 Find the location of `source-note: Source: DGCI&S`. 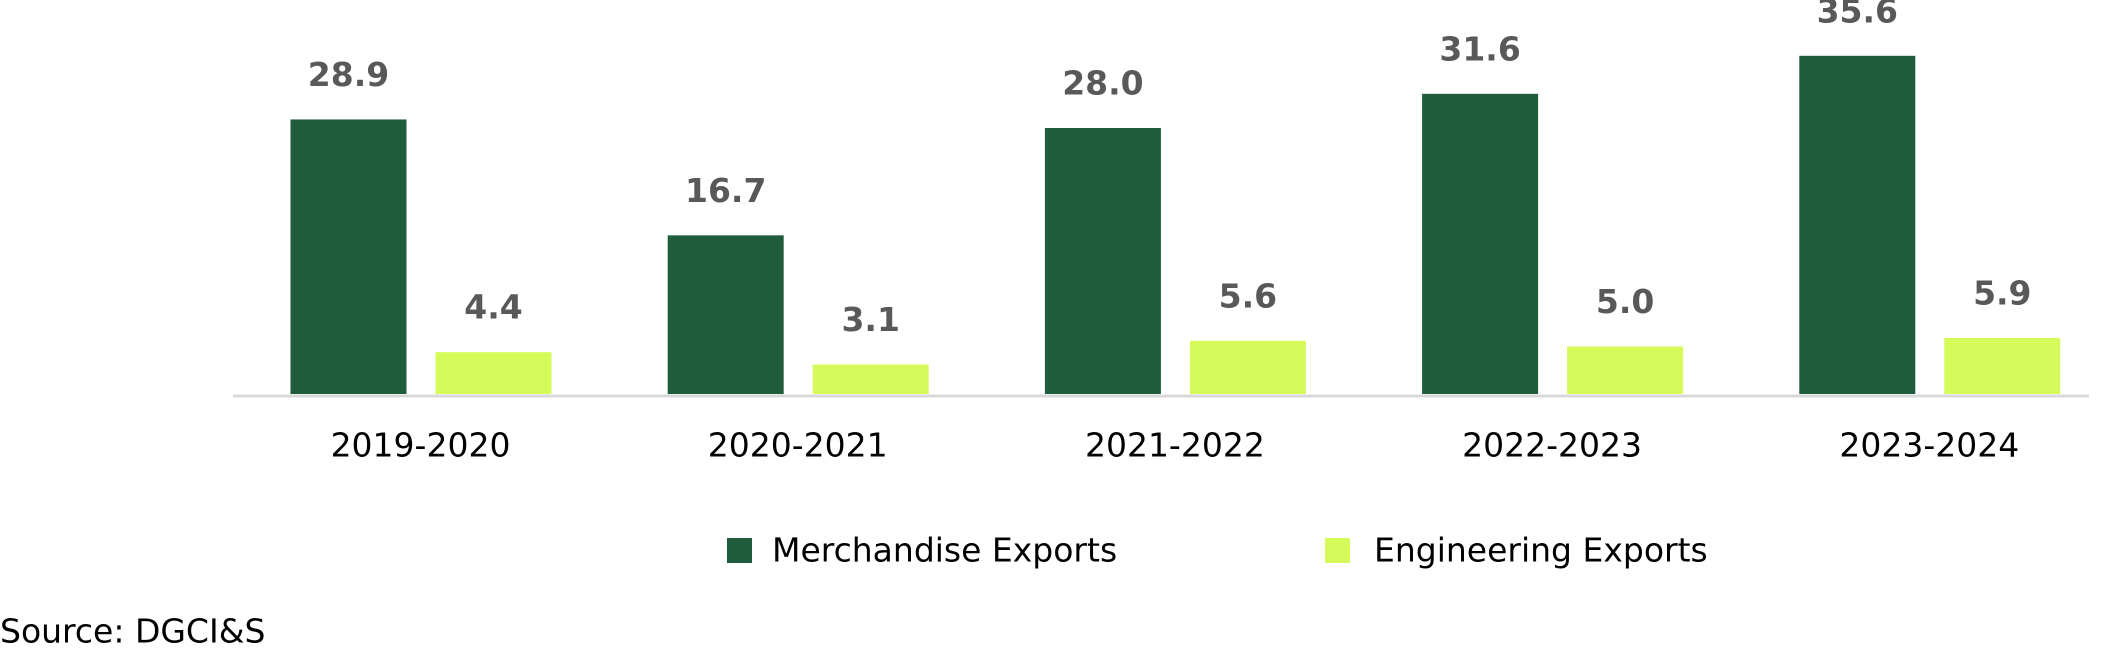

source-note: Source: DGCI&S is located at coordinates (132, 631).